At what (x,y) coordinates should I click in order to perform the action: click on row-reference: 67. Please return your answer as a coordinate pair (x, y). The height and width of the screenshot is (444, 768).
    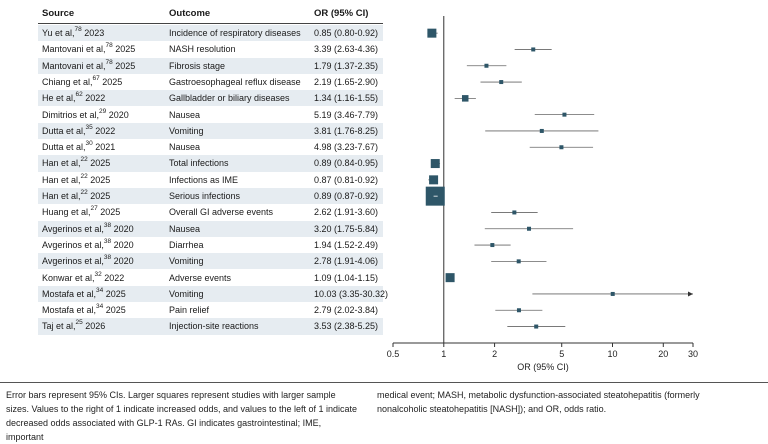
    Looking at the image, I should click on (96, 78).